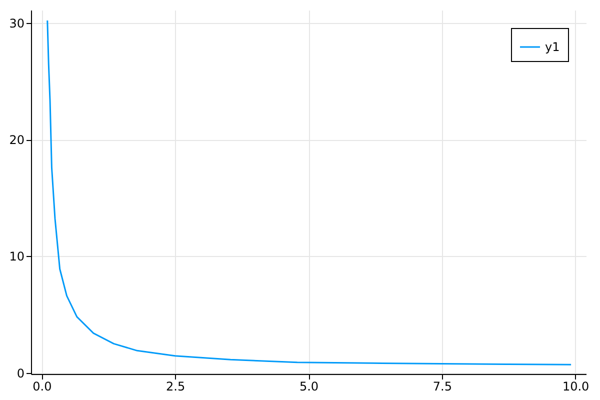 The image size is (600, 400). What do you see at coordinates (16, 23) in the screenshot?
I see `y-tick-label: 30` at bounding box center [16, 23].